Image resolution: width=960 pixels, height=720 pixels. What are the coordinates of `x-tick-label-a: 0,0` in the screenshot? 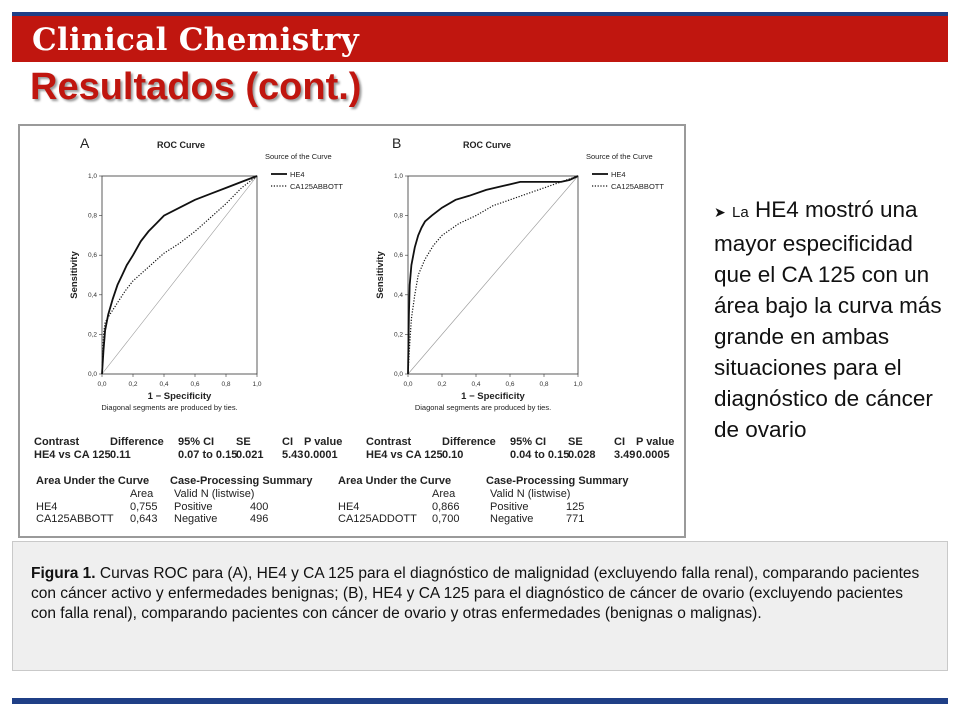 It's located at (101, 384).